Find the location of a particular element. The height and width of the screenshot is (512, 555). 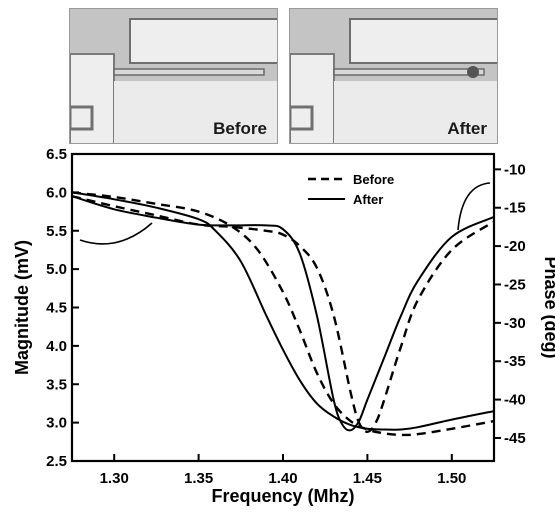

micrograph-after-image is located at coordinates (393, 76).